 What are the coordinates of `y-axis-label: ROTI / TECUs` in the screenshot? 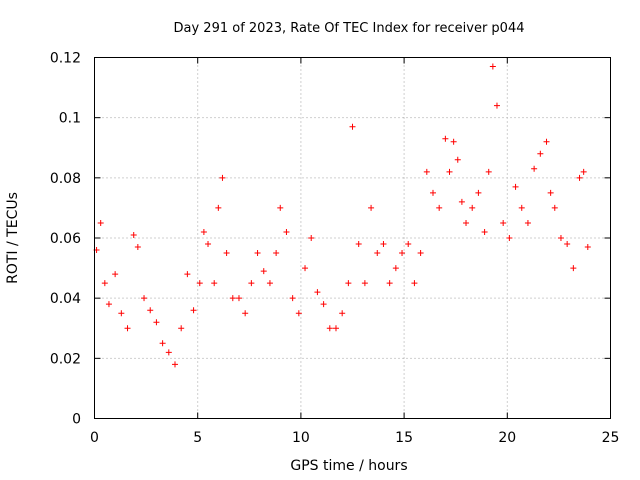 It's located at (13, 238).